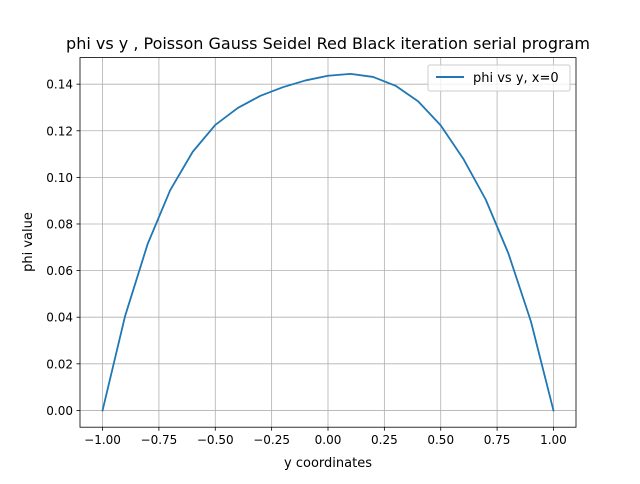  Describe the element at coordinates (59, 178) in the screenshot. I see `y-tick-label: 0.10` at that location.